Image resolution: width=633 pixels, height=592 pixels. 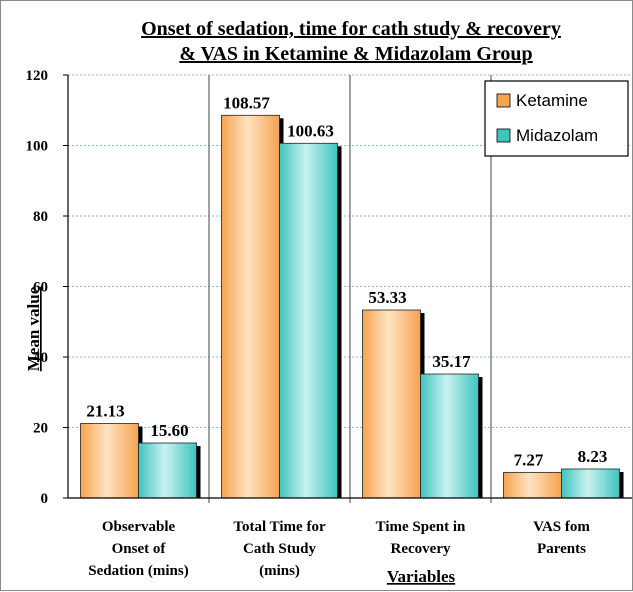 What do you see at coordinates (421, 576) in the screenshot?
I see `x-axis-title: Variables` at bounding box center [421, 576].